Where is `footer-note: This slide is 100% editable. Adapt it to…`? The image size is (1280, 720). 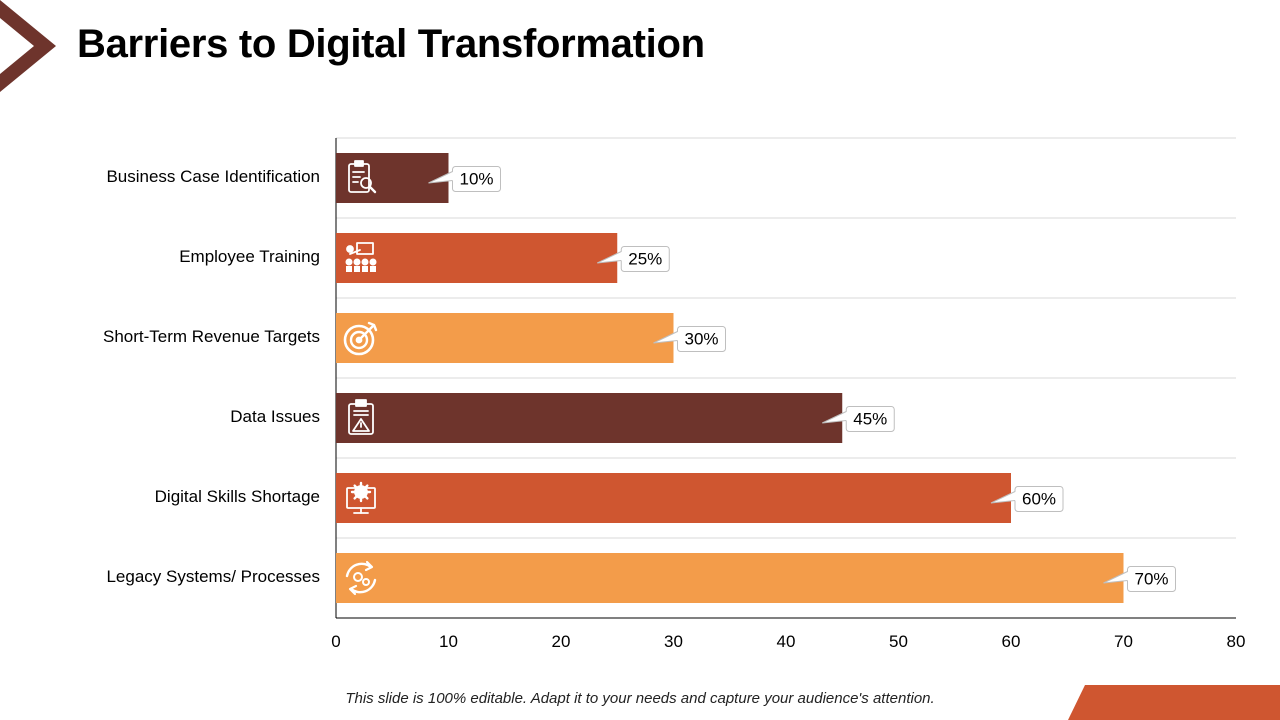 footer-note: This slide is 100% editable. Adapt it to… is located at coordinates (640, 698).